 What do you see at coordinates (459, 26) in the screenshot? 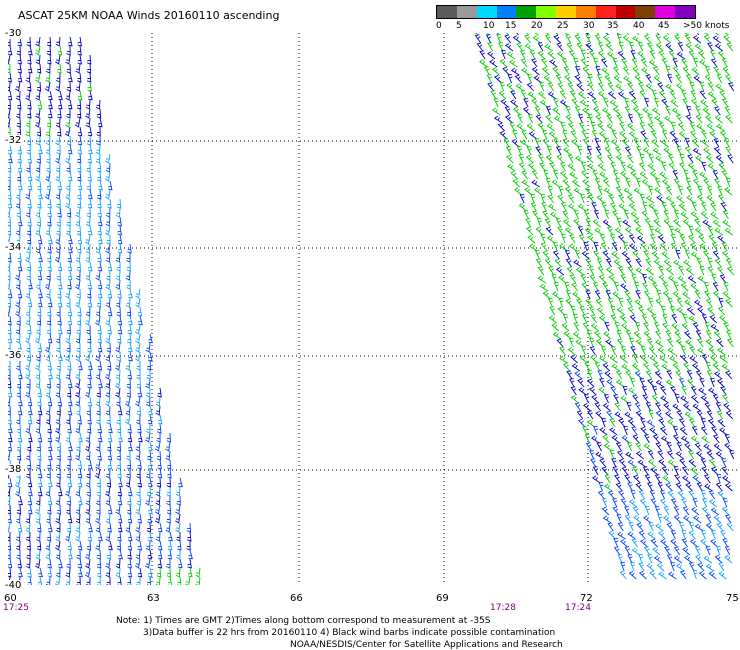
I see `colorbar-label: 5` at bounding box center [459, 26].